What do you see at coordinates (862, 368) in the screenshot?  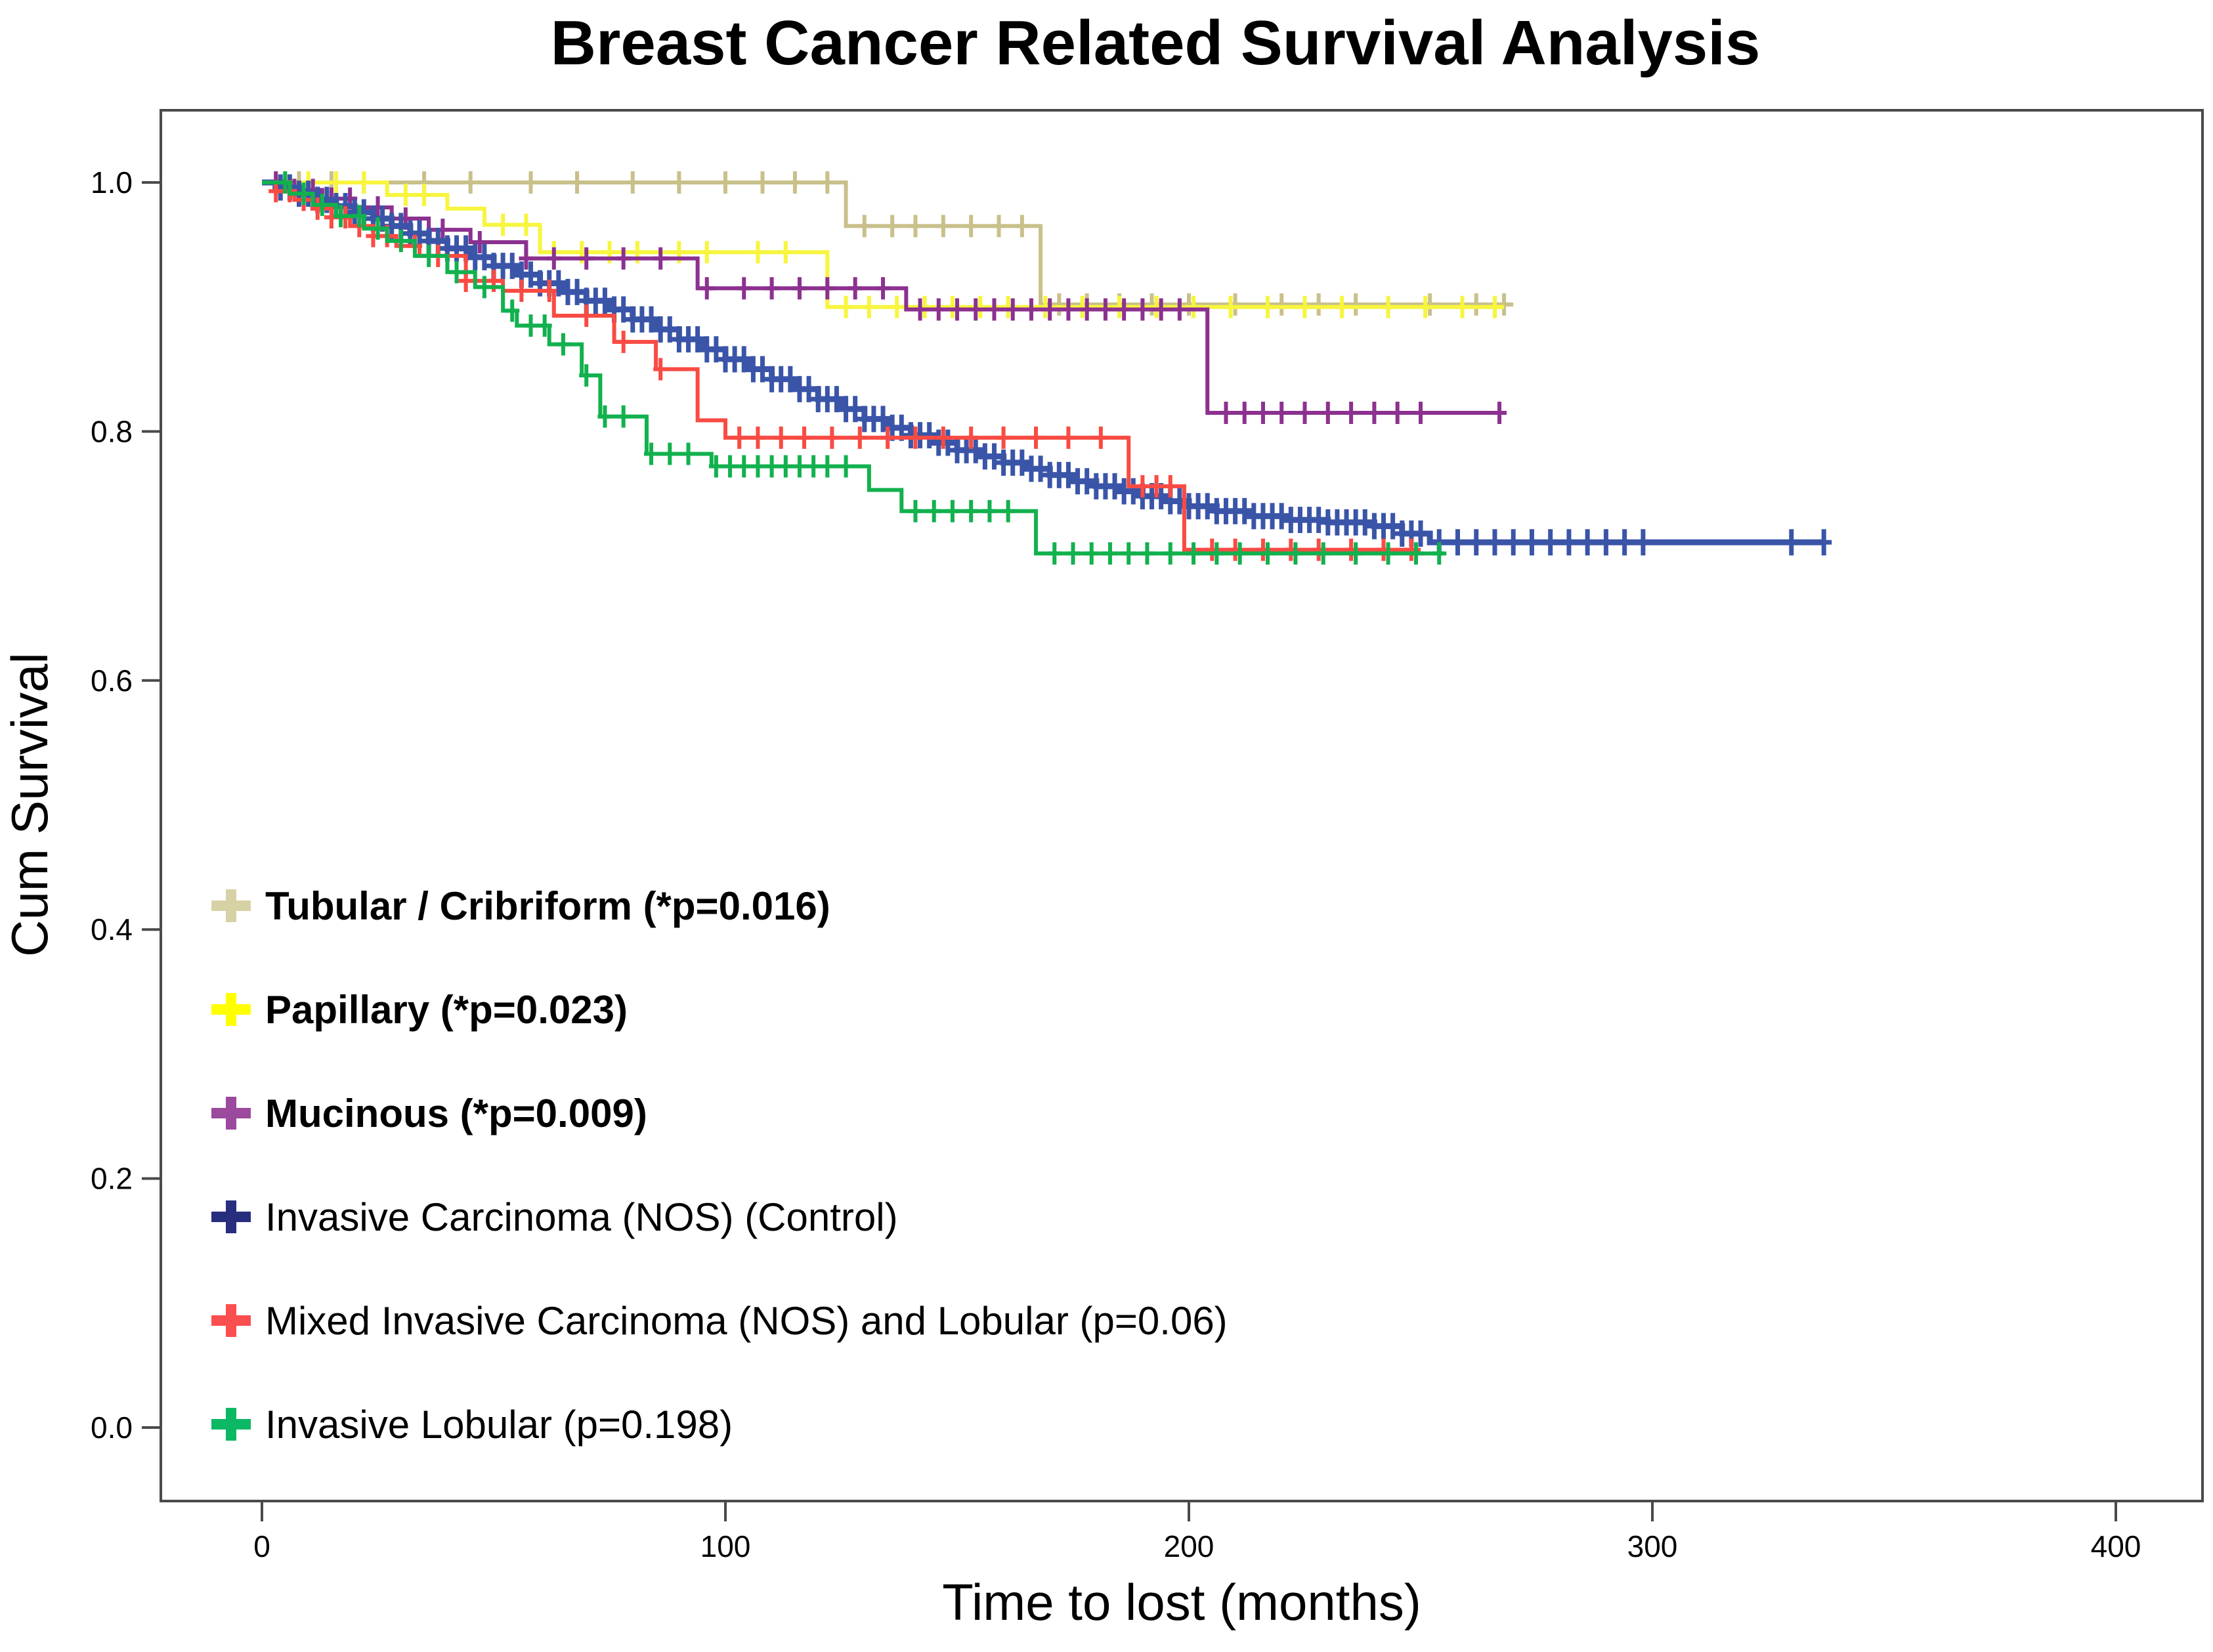 I see `censor-marks` at bounding box center [862, 368].